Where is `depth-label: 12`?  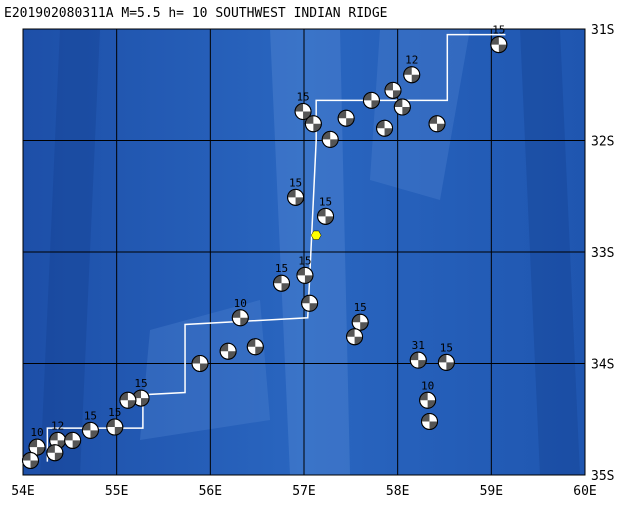 depth-label: 12 is located at coordinates (411, 60).